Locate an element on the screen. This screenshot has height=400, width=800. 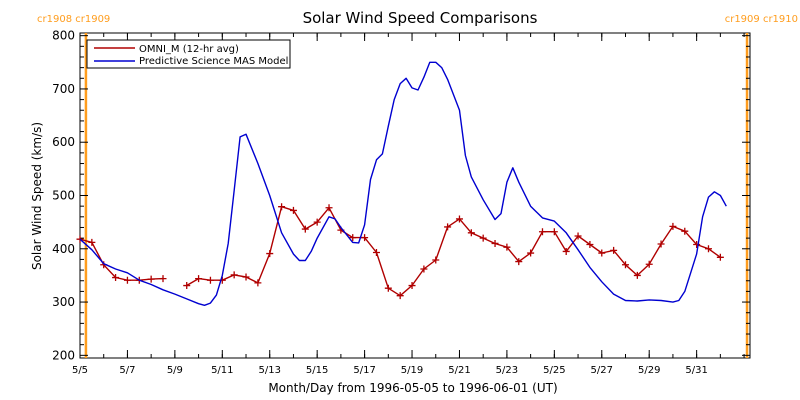
y-tick-label: 200 is located at coordinates (63, 355).